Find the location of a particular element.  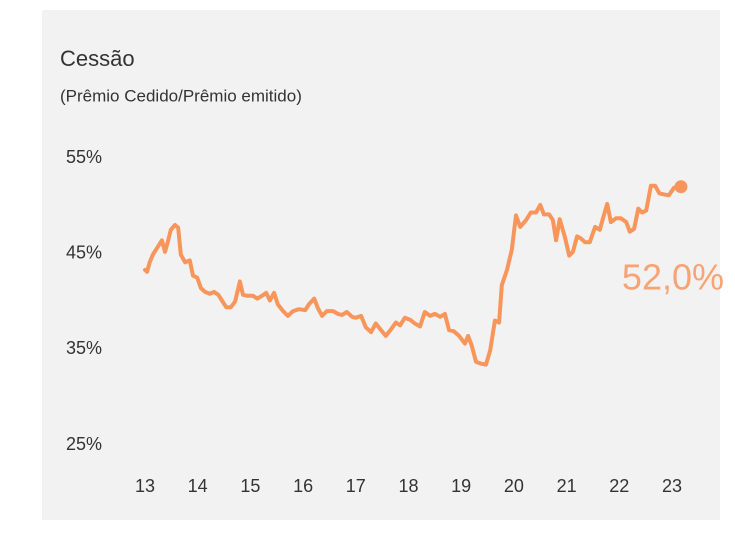

chart-title: Cessão is located at coordinates (97, 58).